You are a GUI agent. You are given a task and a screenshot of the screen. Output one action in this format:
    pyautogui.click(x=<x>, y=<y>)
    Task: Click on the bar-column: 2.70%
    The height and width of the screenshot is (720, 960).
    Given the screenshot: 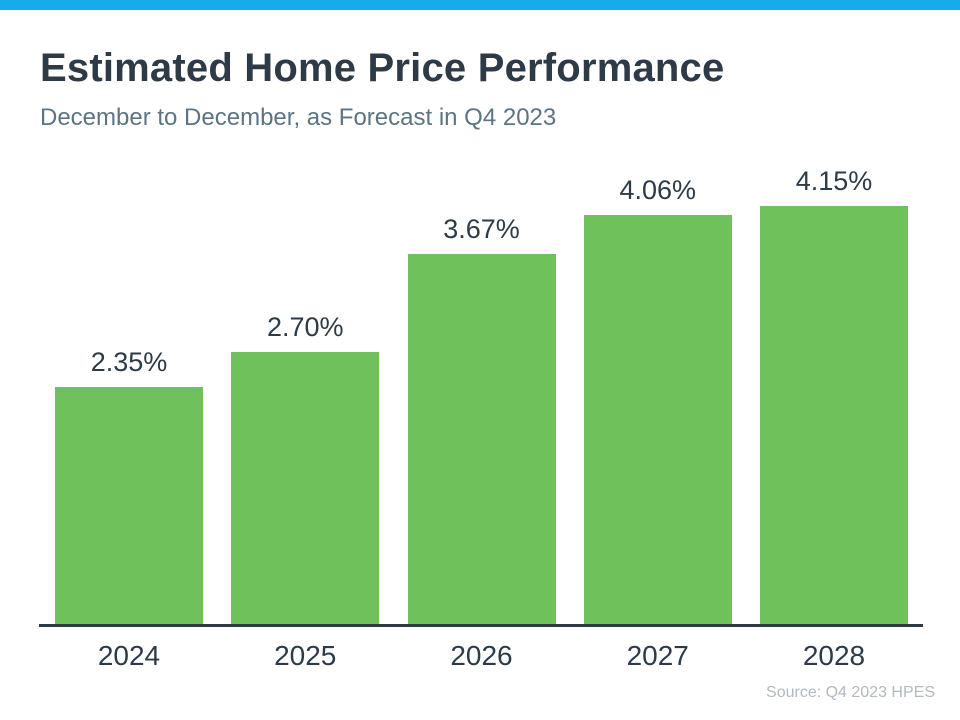 What is the action you would take?
    pyautogui.click(x=305, y=468)
    